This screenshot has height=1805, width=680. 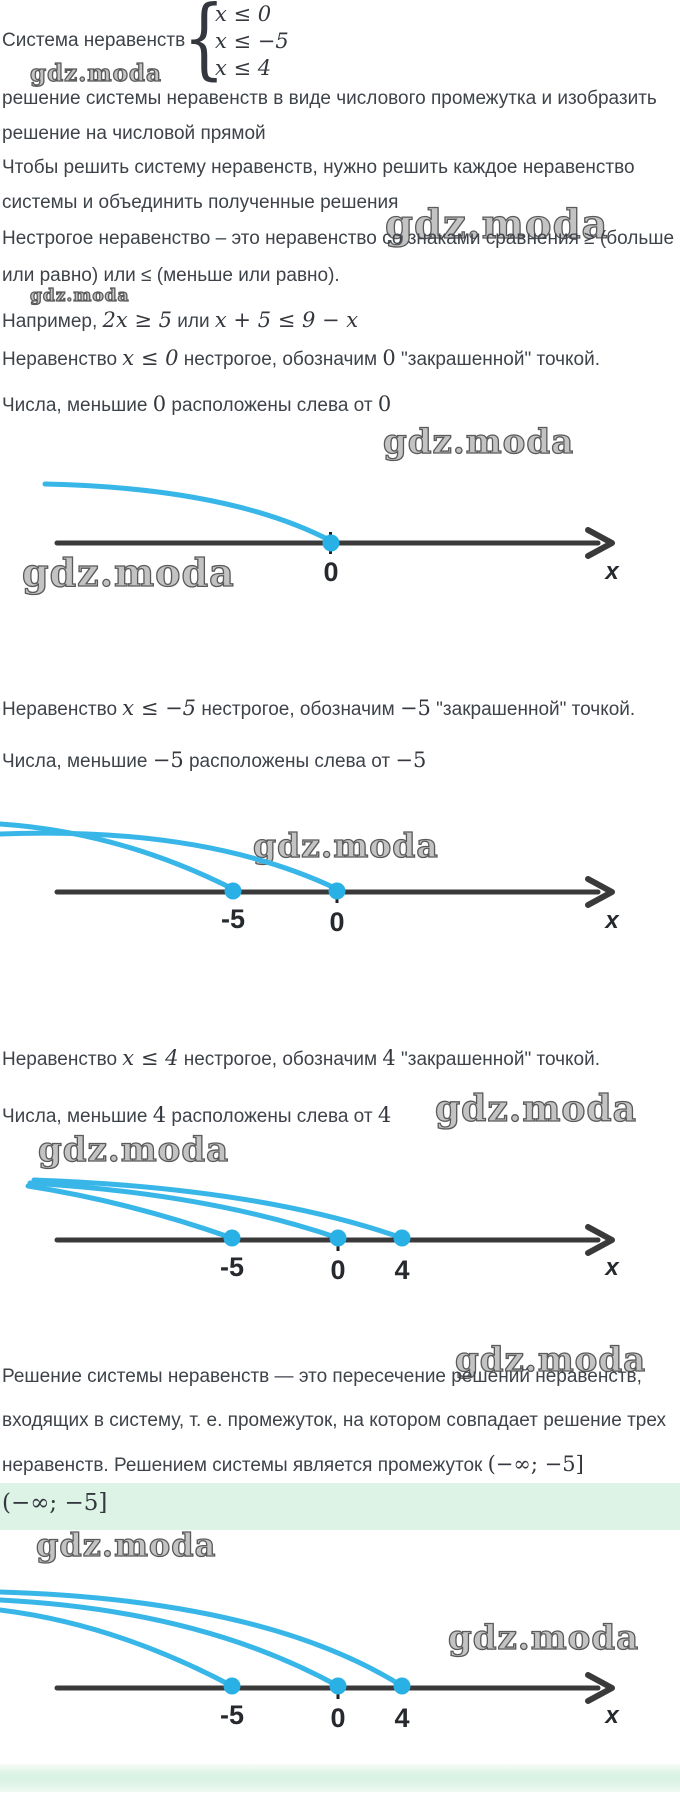 What do you see at coordinates (159, 1115) in the screenshot?
I see `less4-math-1: 4` at bounding box center [159, 1115].